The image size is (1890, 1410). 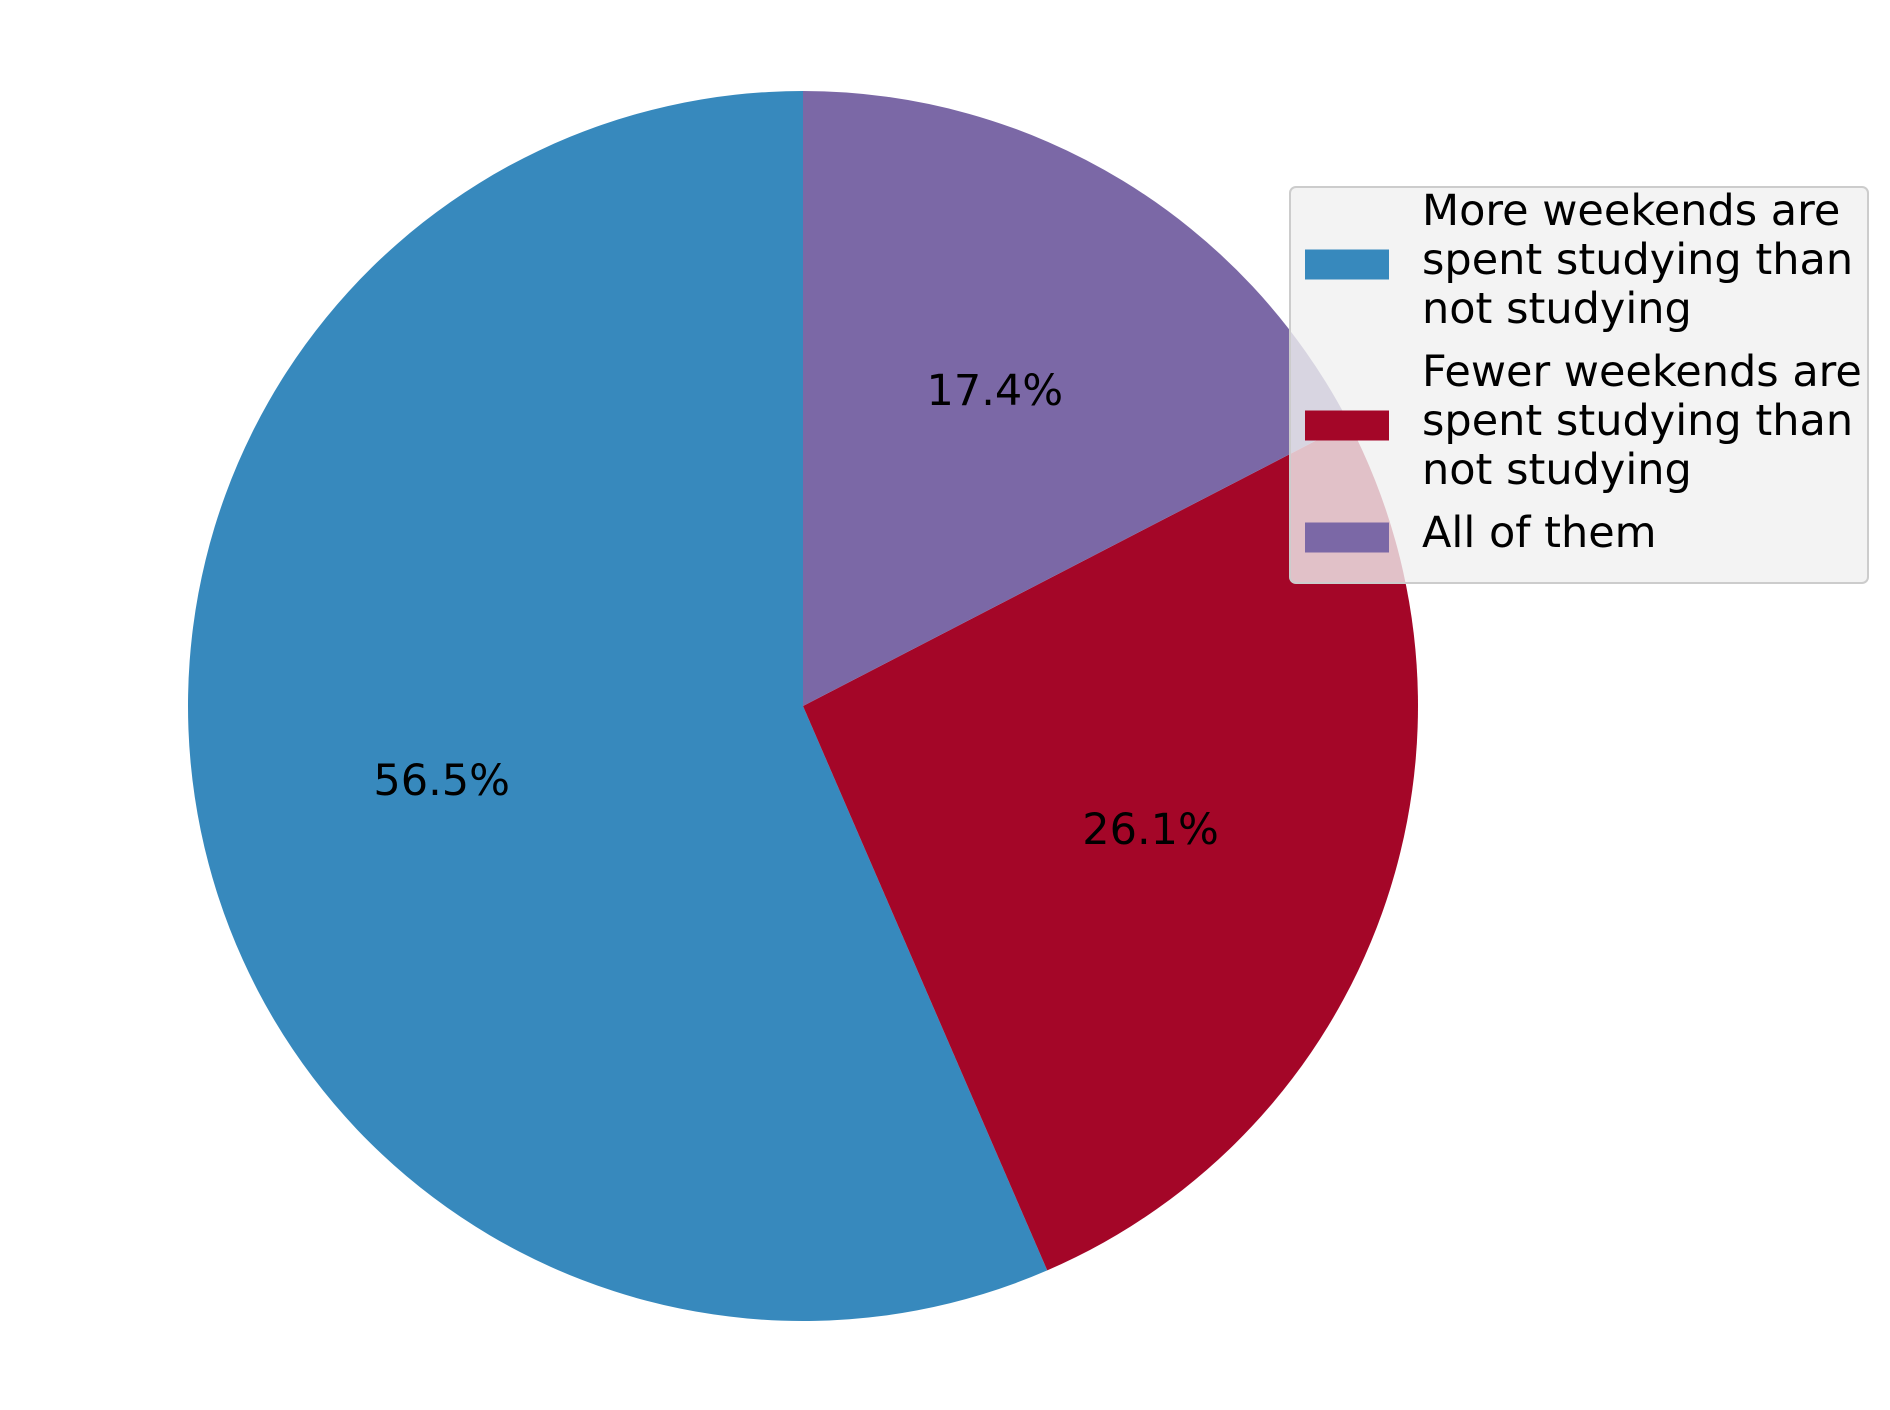 What do you see at coordinates (1557, 470) in the screenshot?
I see `legend-label-1-line-2: not studying` at bounding box center [1557, 470].